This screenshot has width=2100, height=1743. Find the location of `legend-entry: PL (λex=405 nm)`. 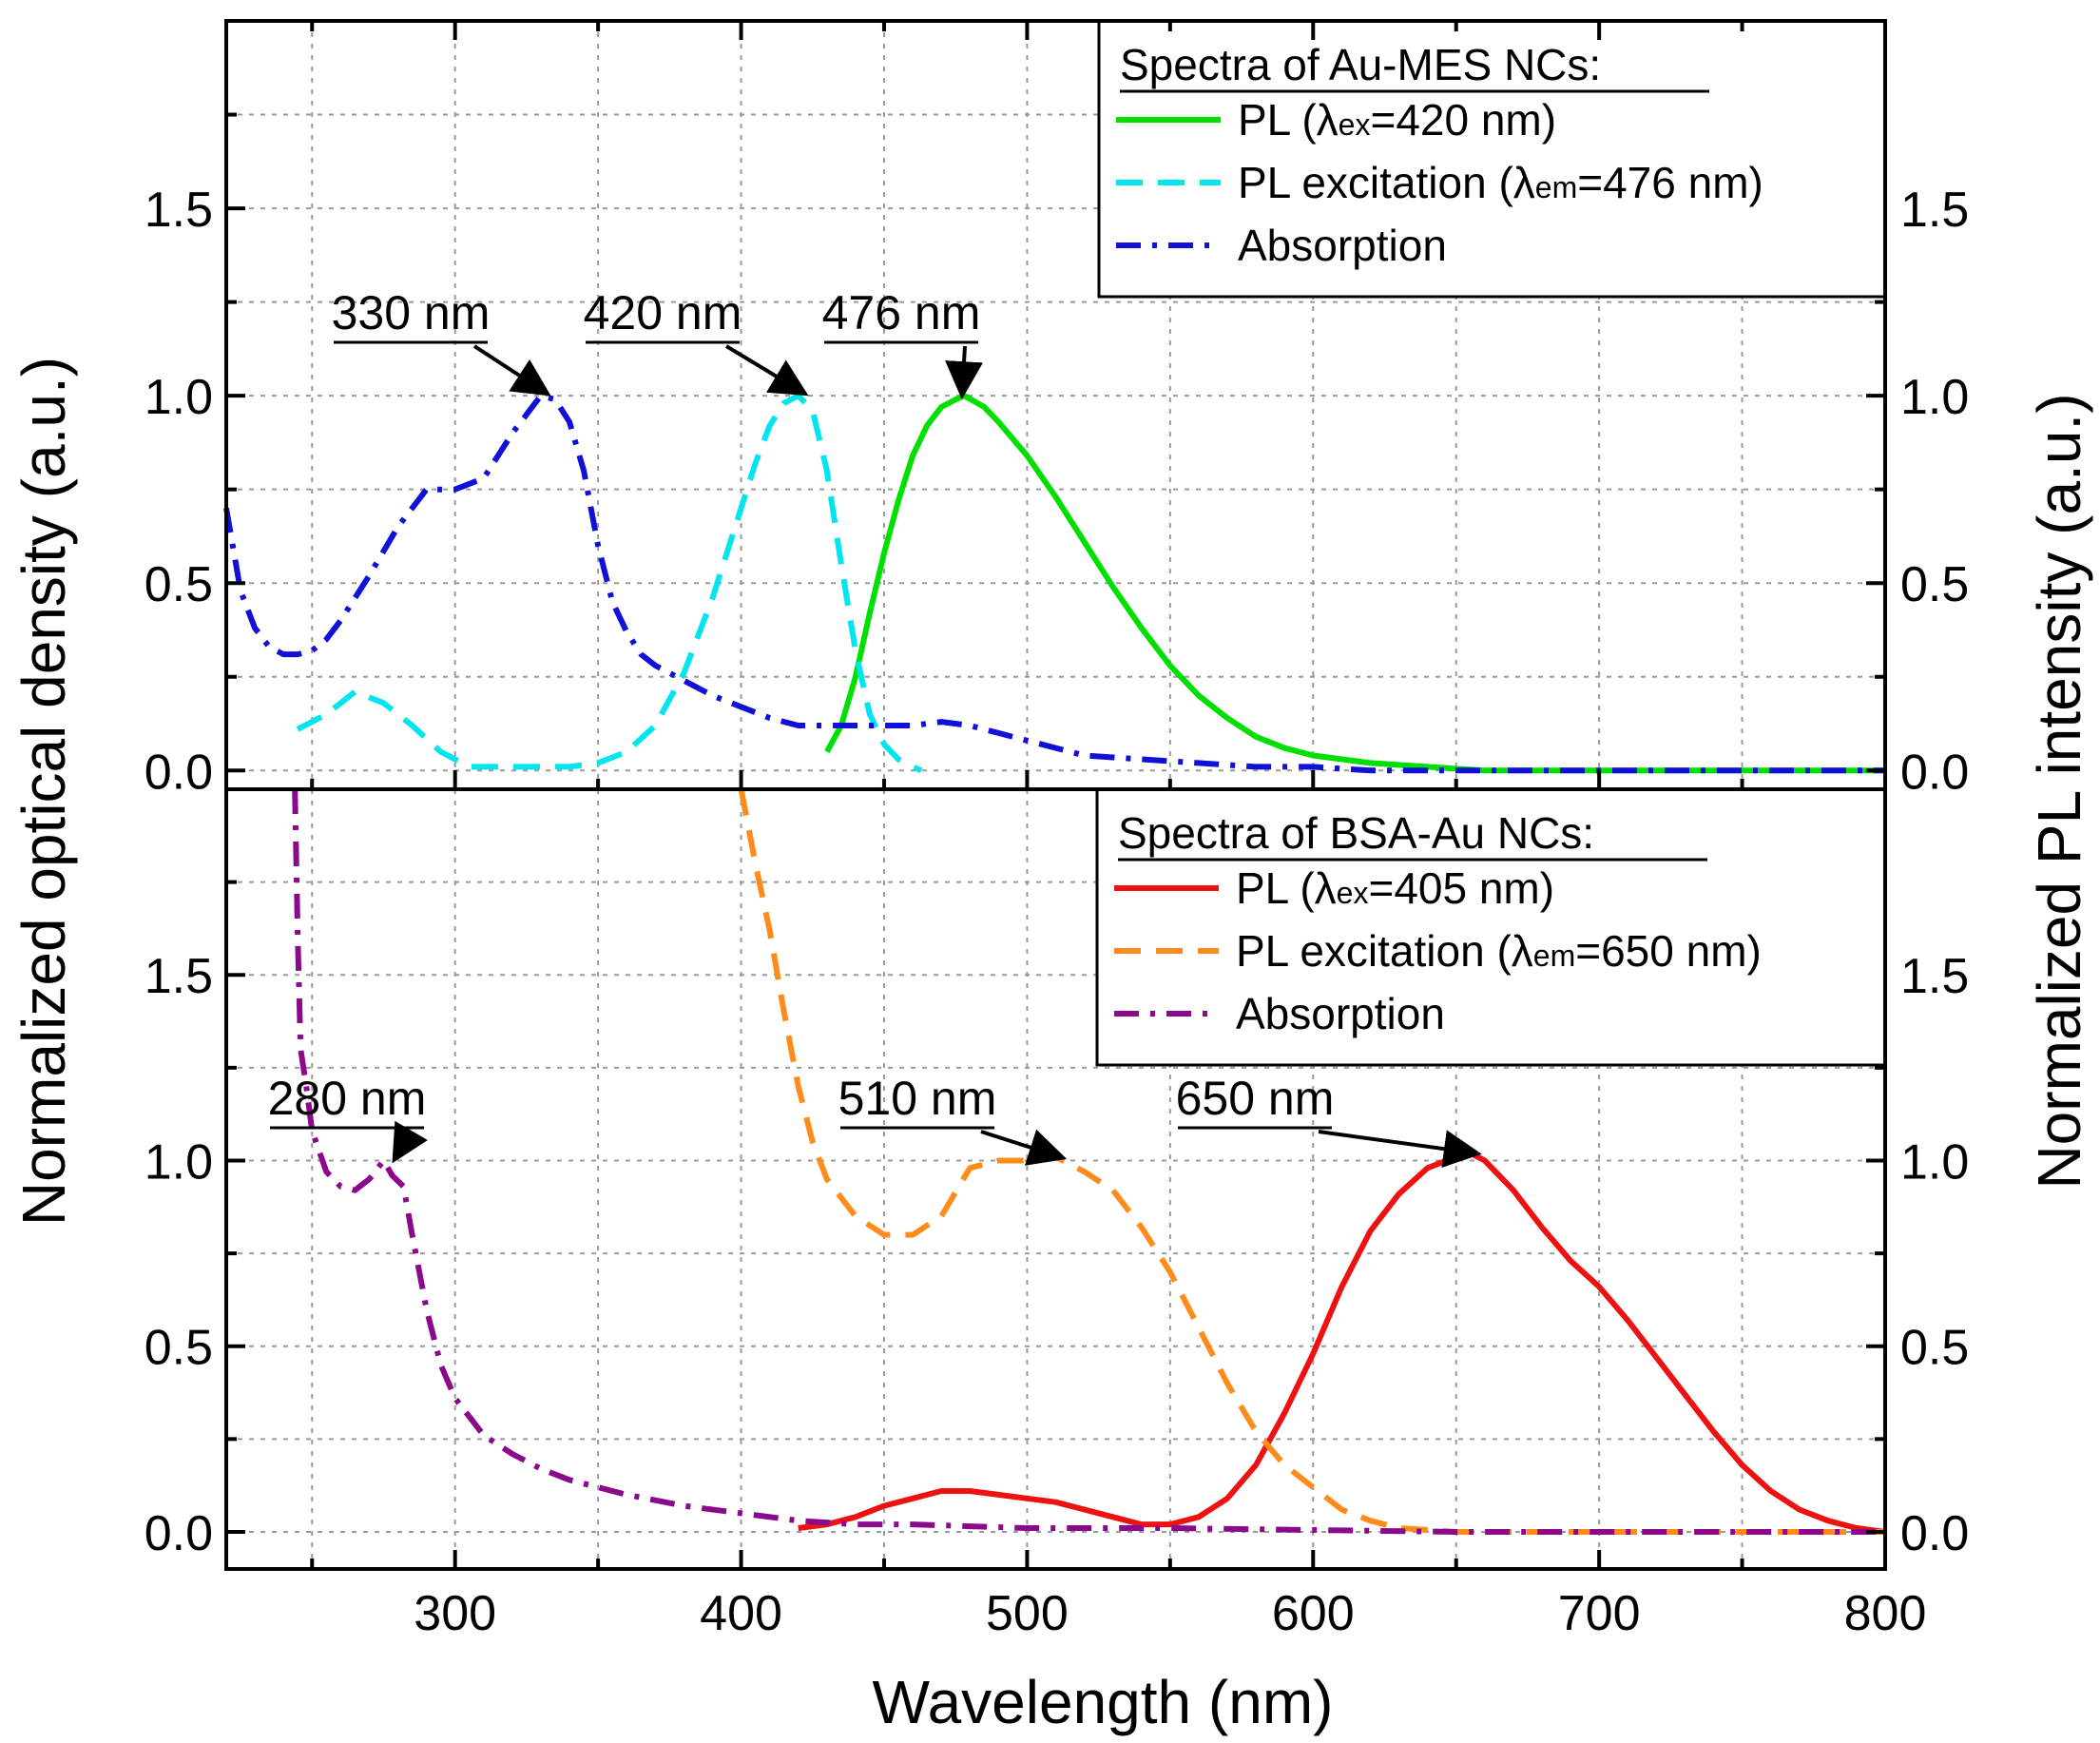

legend-entry: PL (λex=405 nm) is located at coordinates (1395, 888).